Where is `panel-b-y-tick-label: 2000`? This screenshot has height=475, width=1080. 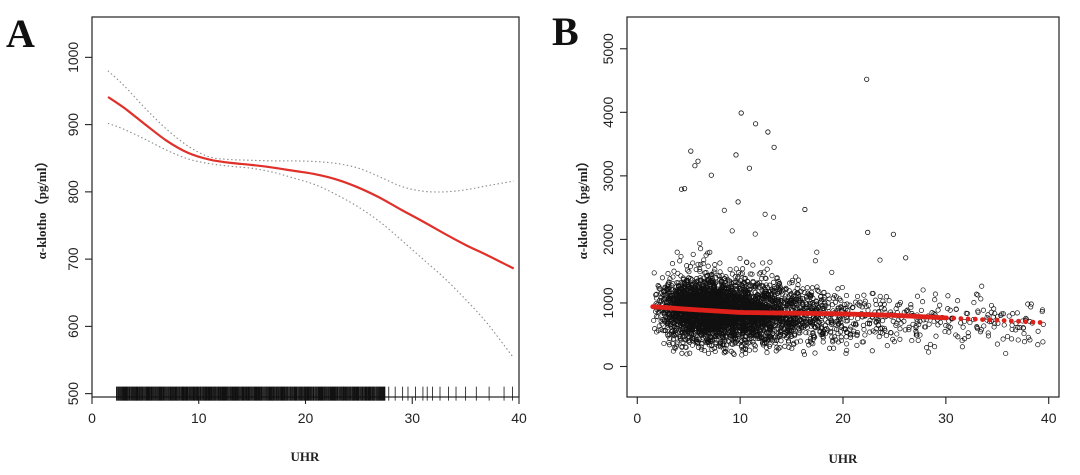
panel-b-y-tick-label: 2000 is located at coordinates (608, 239).